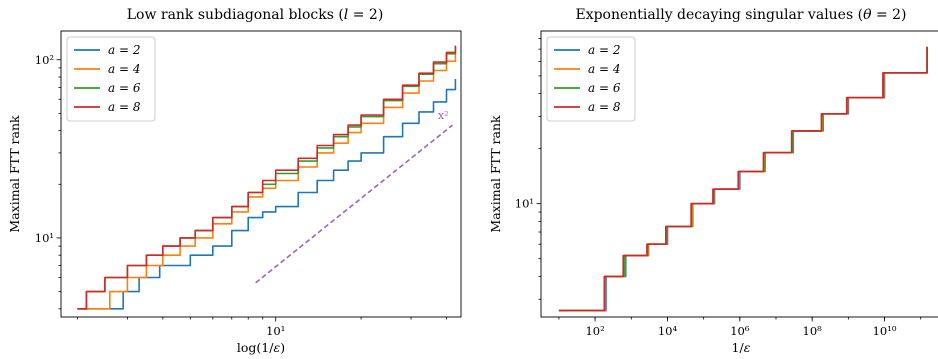  I want to click on x-tick-label: 10², so click(594, 331).